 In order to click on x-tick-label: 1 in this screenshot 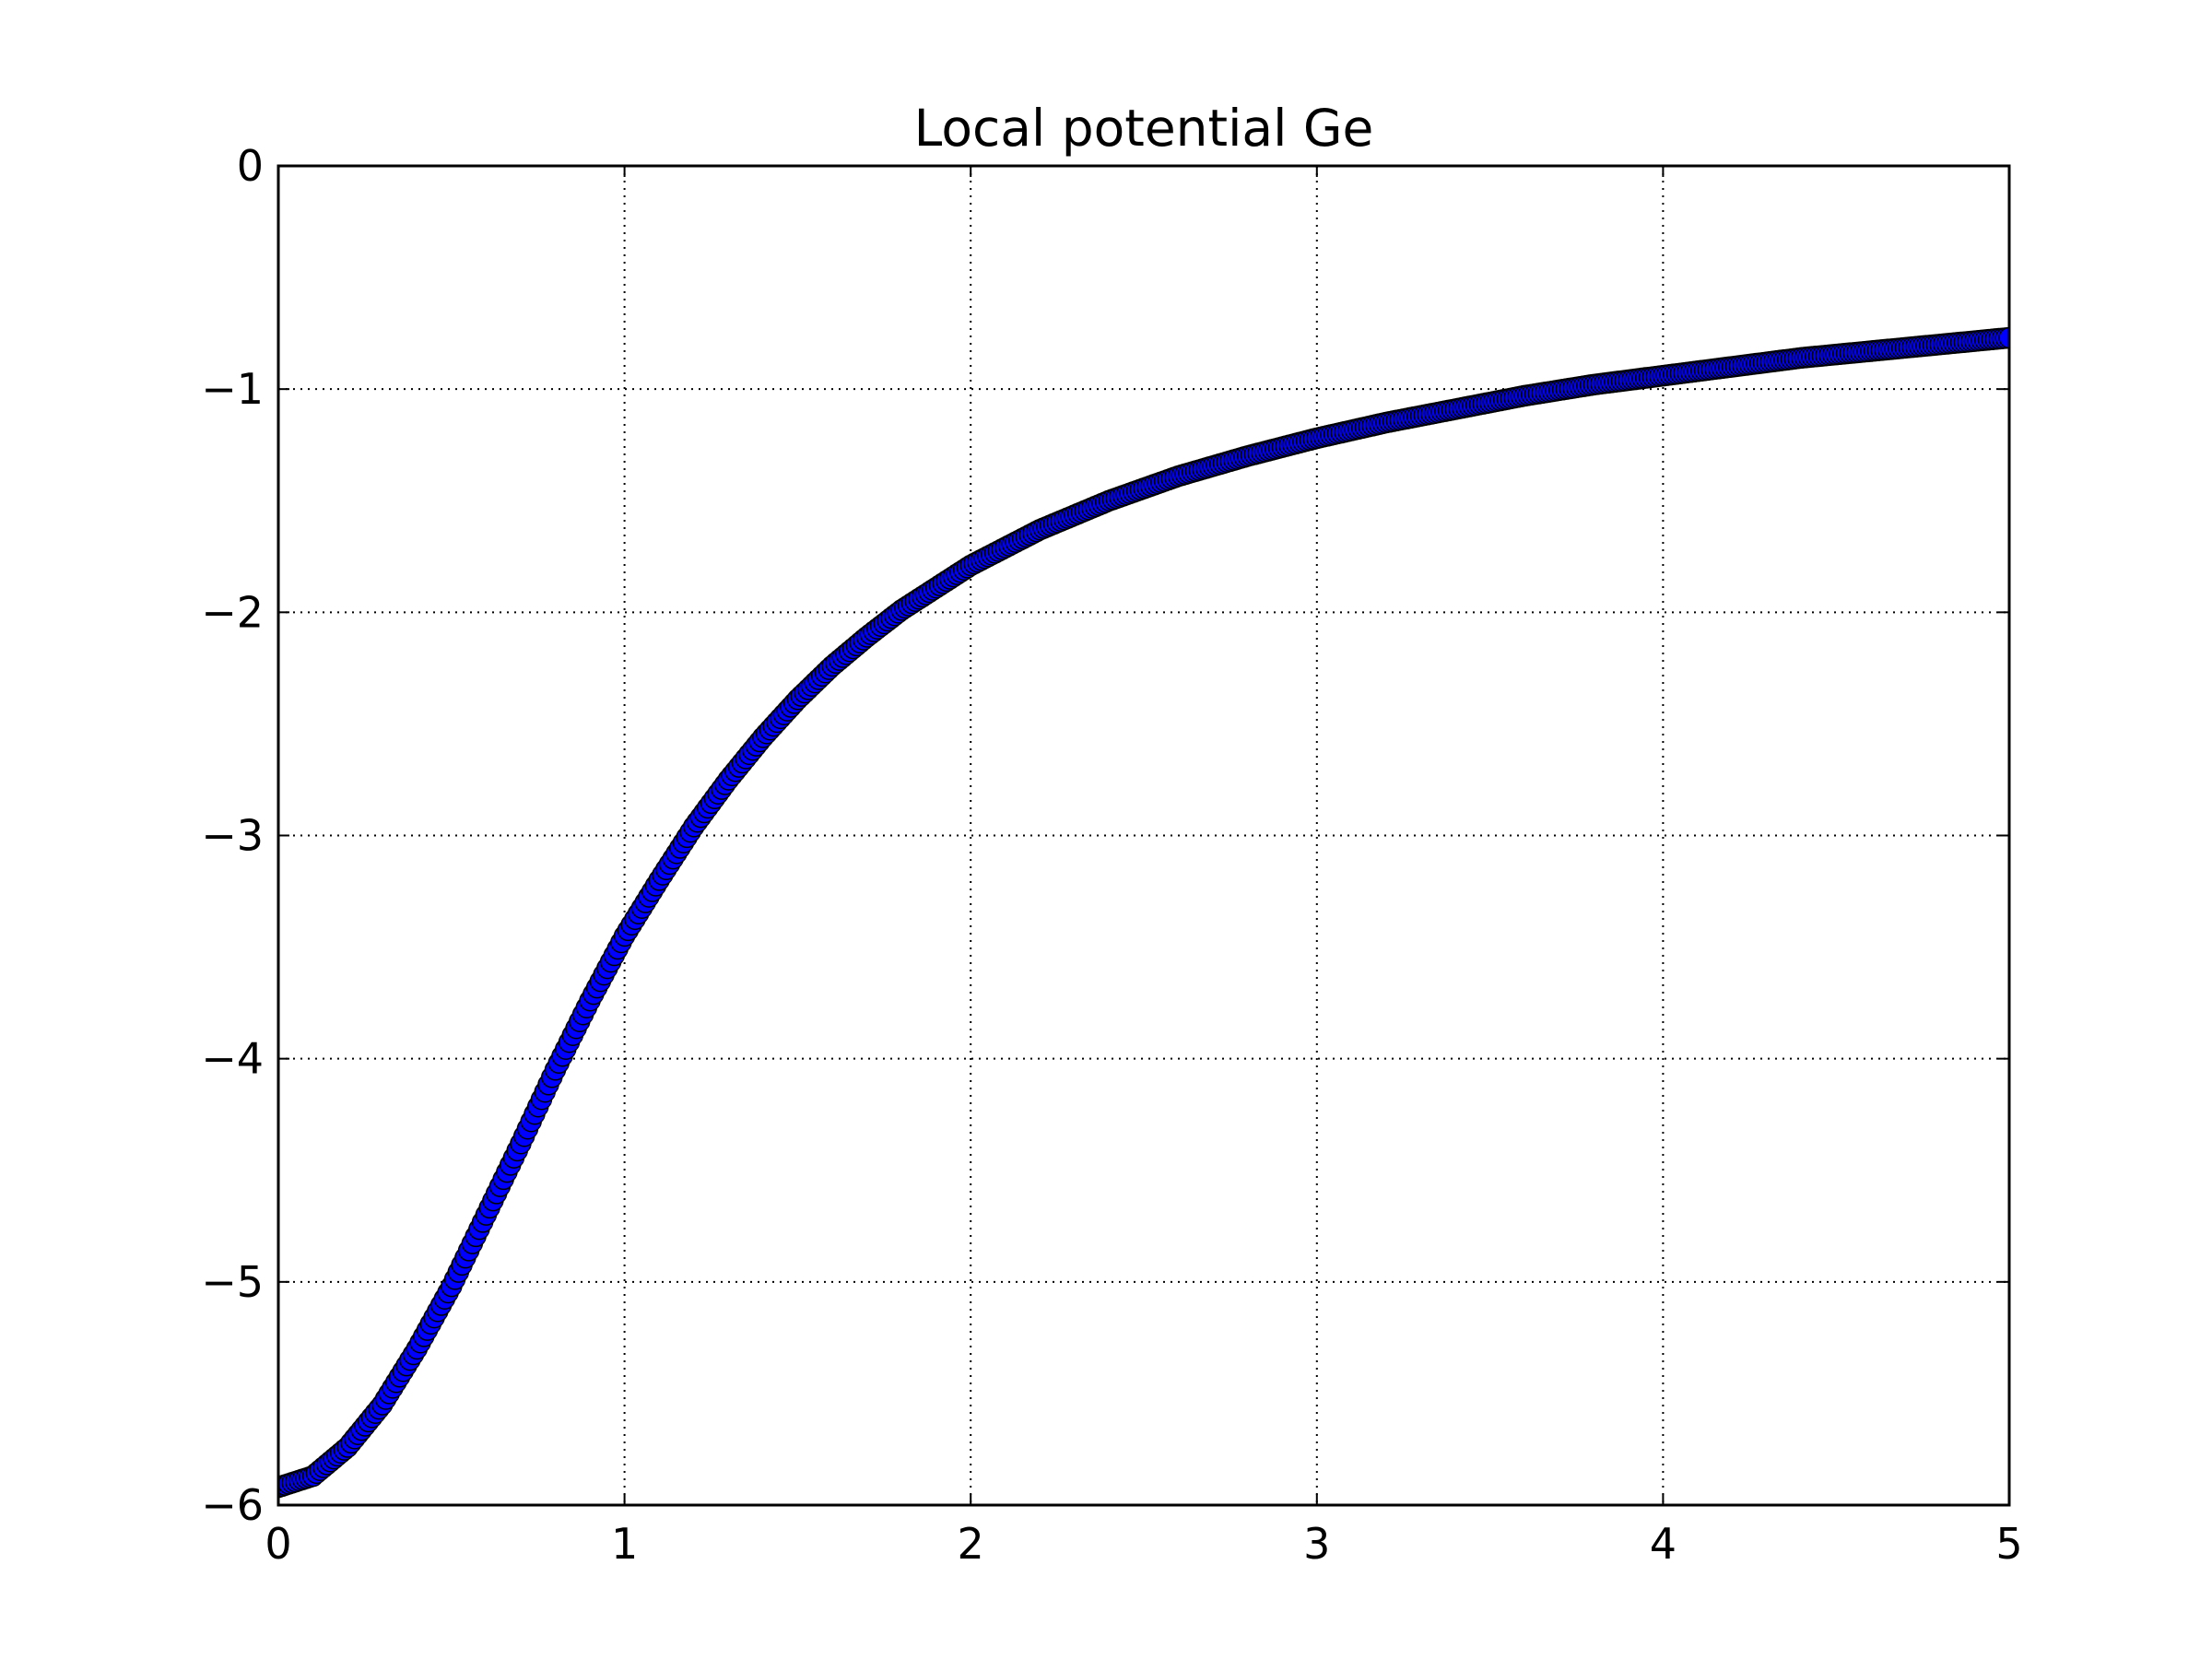, I will do `click(624, 1544)`.